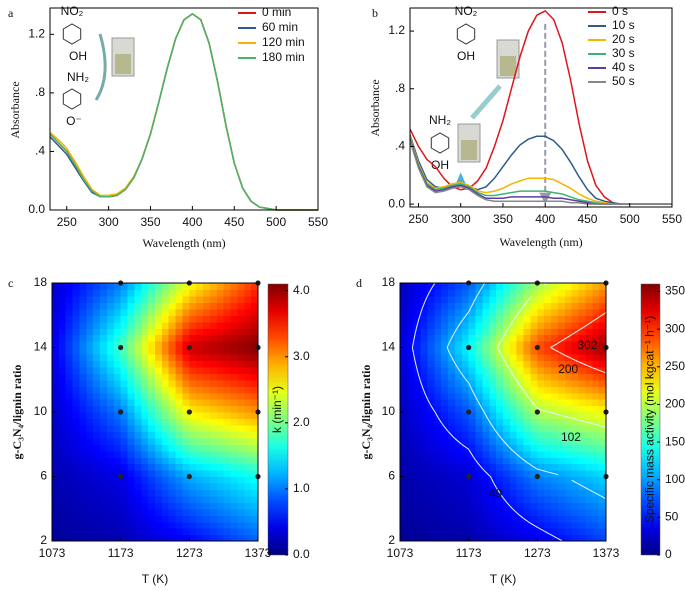 Image resolution: width=685 pixels, height=591 pixels. Describe the element at coordinates (396, 203) in the screenshot. I see `y-tick-label: 0.0` at that location.